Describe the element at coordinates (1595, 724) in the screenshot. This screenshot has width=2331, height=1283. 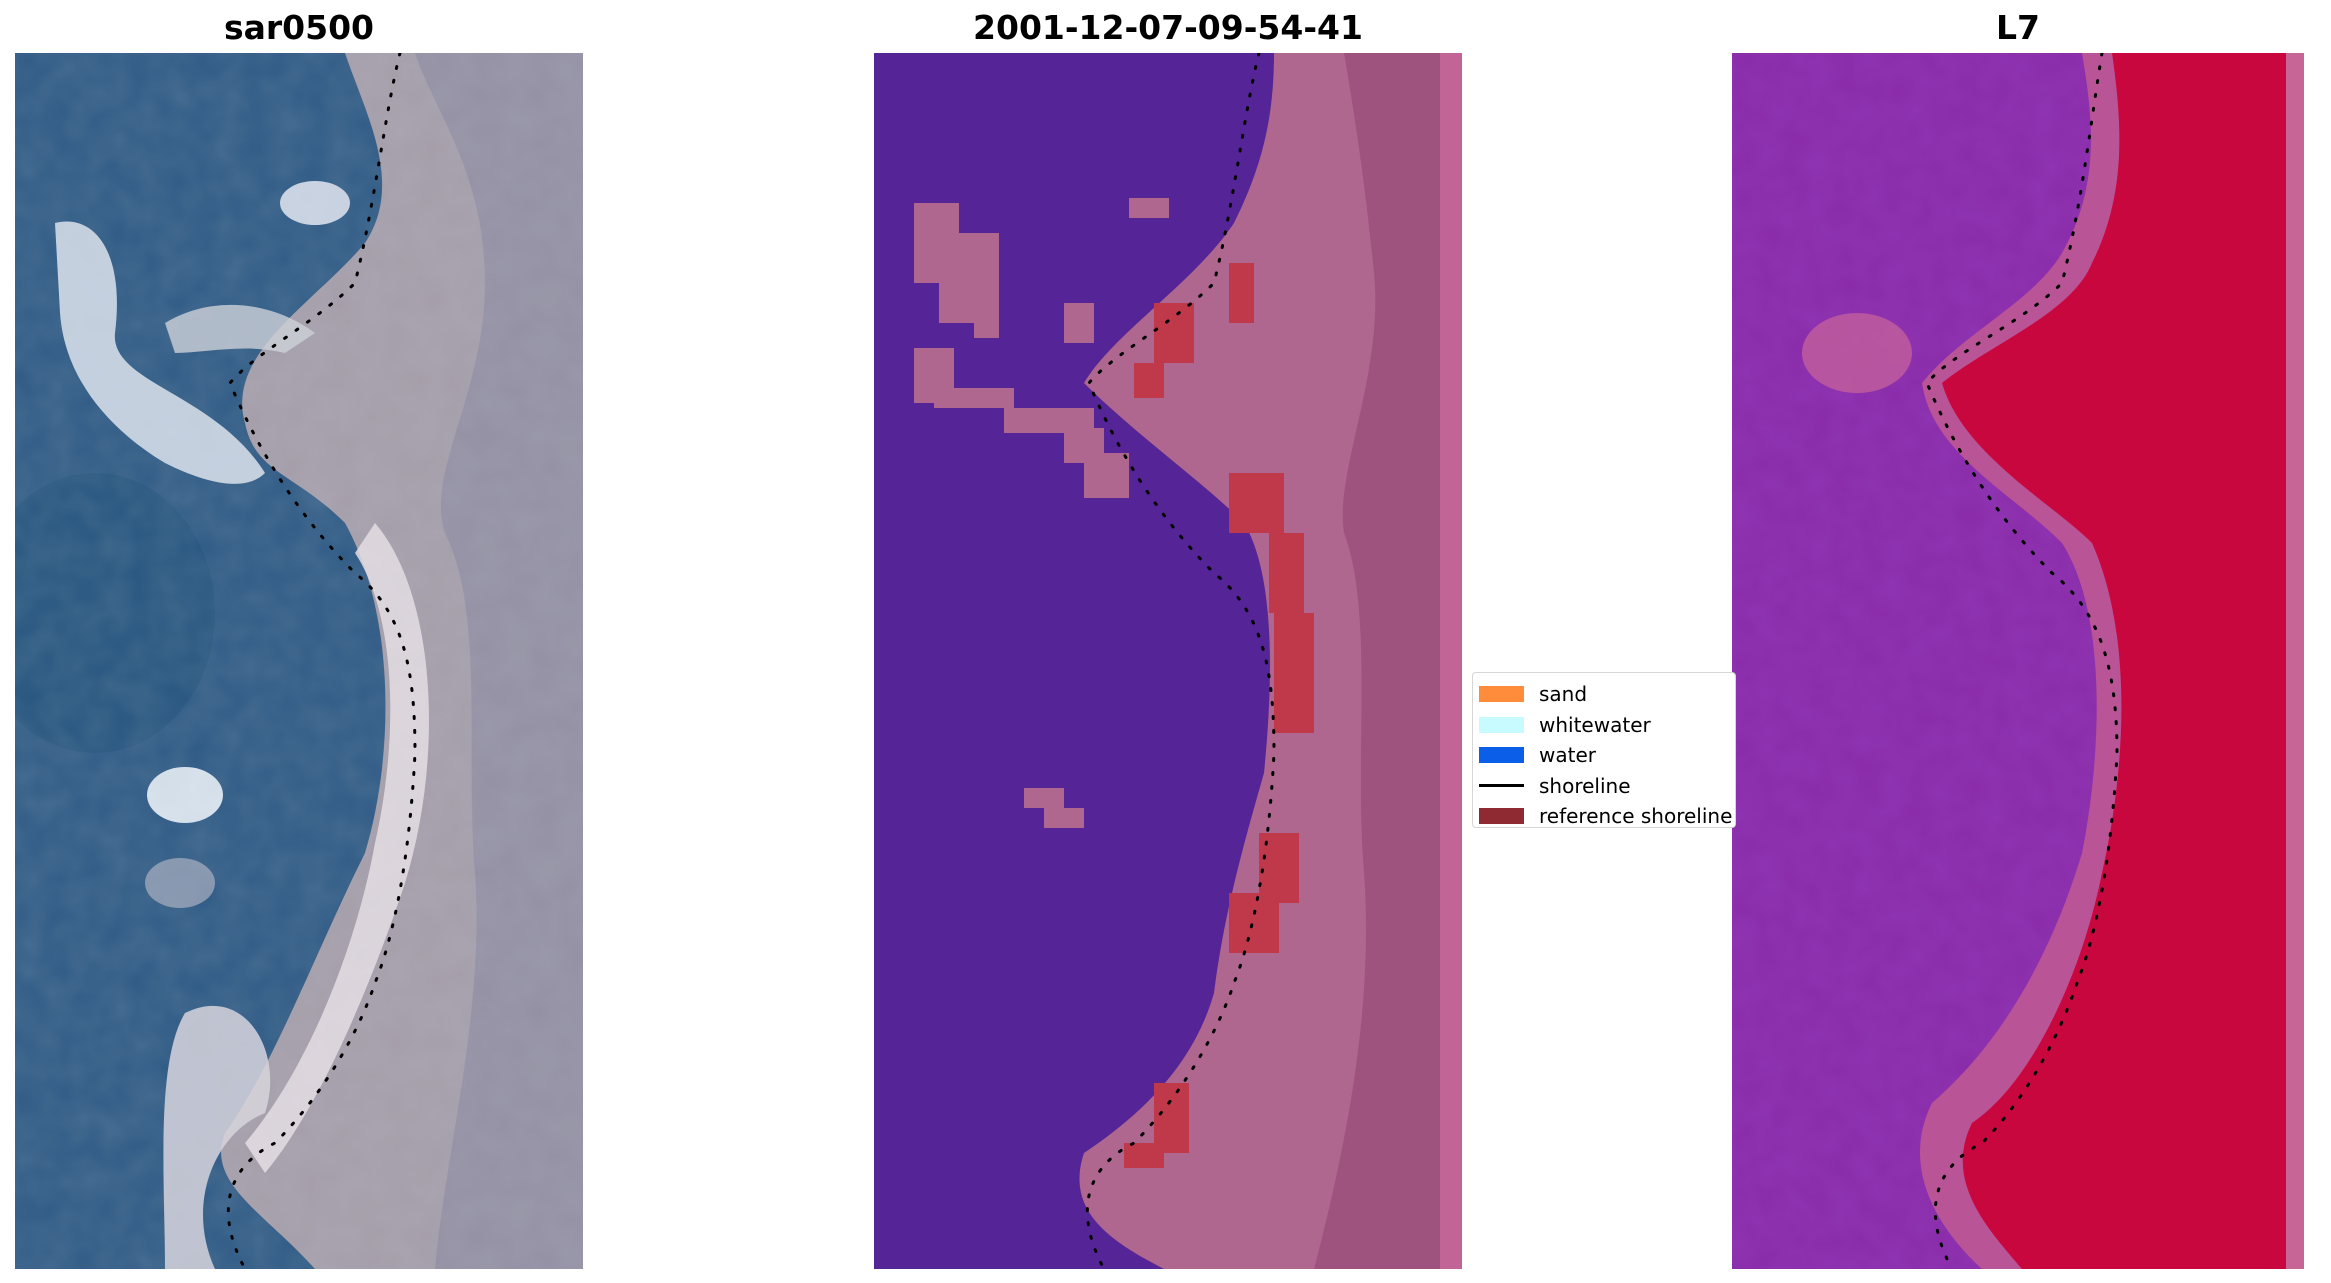
I see `legend-label-whitewater: whitewater` at that location.